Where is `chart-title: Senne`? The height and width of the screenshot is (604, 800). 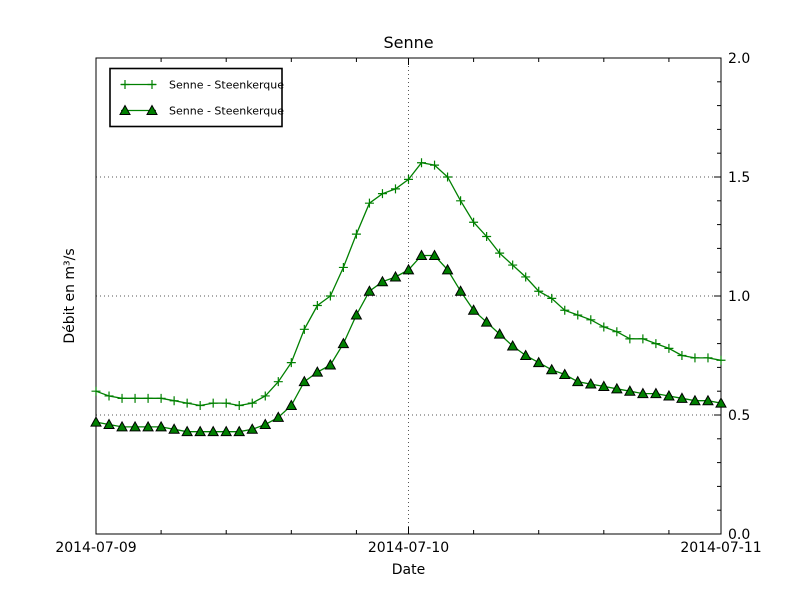 chart-title: Senne is located at coordinates (408, 42).